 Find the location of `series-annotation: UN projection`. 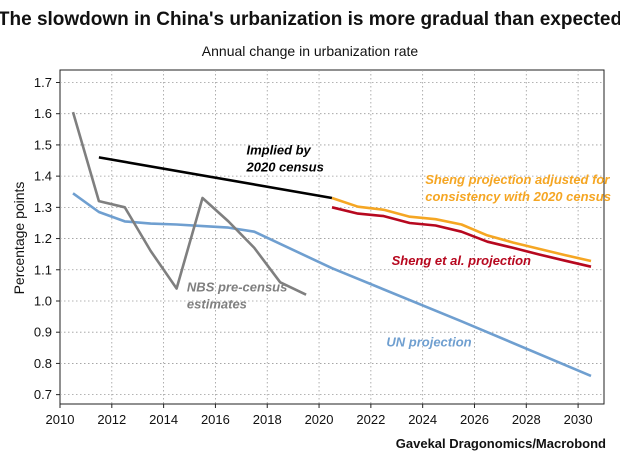

series-annotation: UN projection is located at coordinates (428, 341).